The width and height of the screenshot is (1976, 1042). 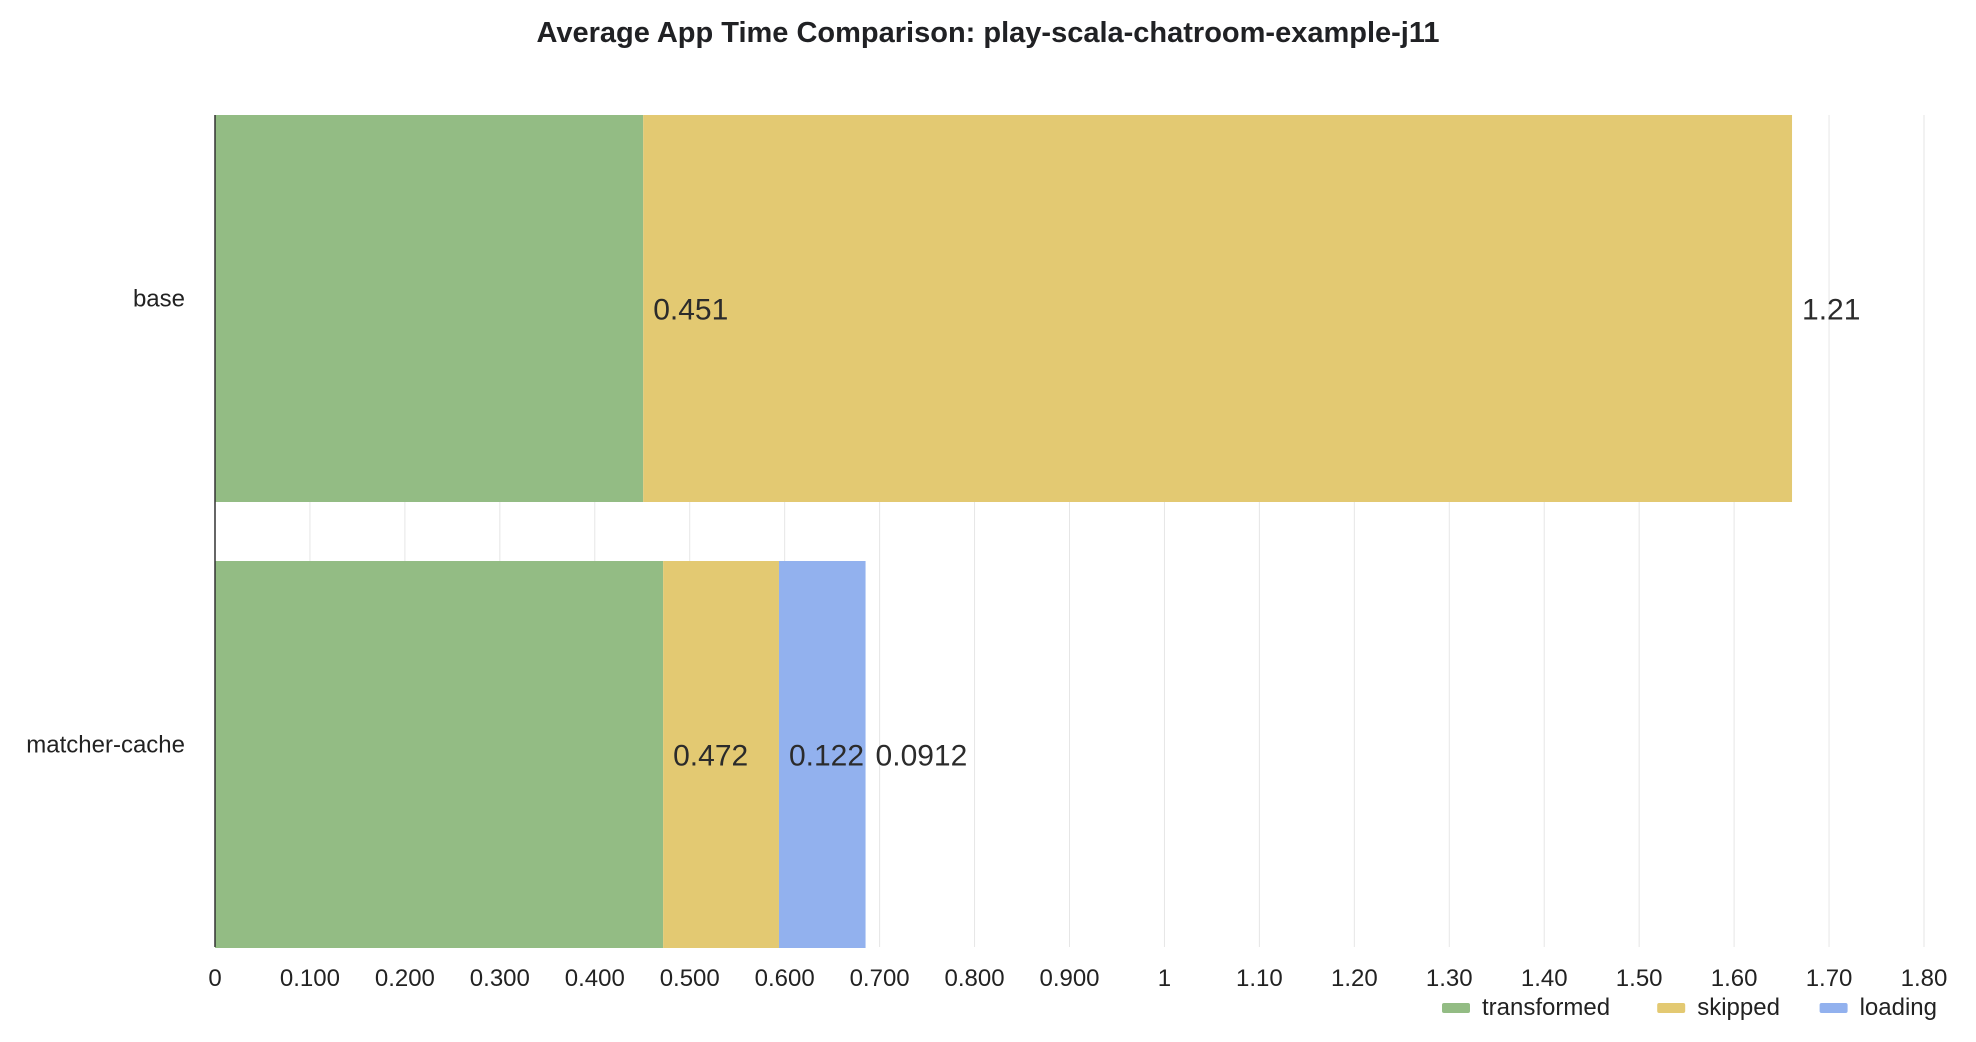 What do you see at coordinates (826, 756) in the screenshot?
I see `data-label-skipped: 0.122` at bounding box center [826, 756].